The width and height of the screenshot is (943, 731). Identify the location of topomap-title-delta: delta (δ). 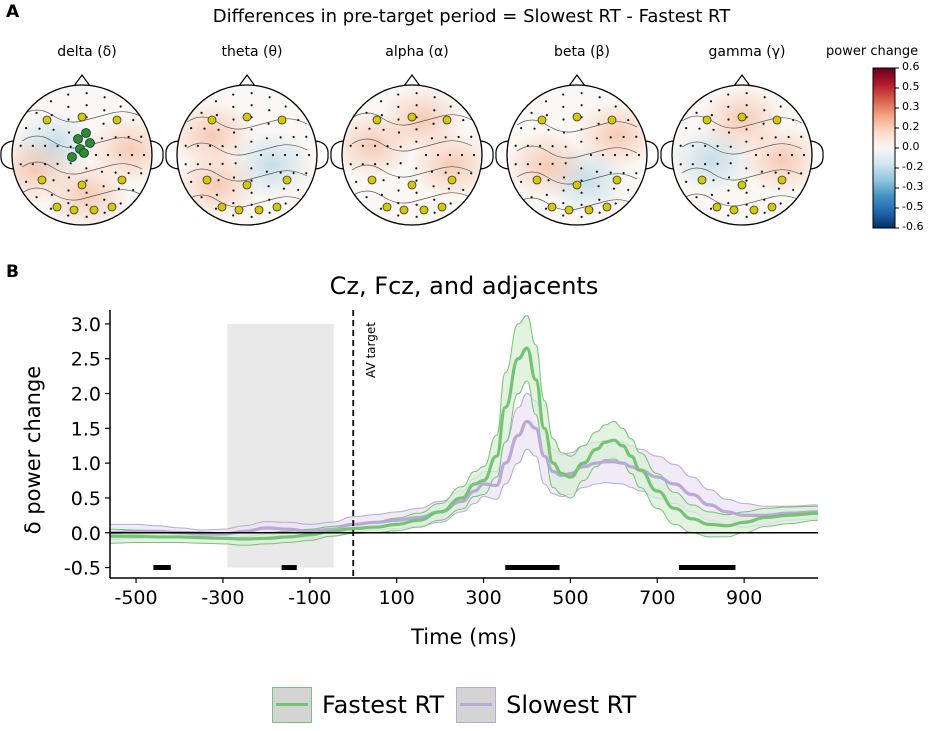
(87, 52).